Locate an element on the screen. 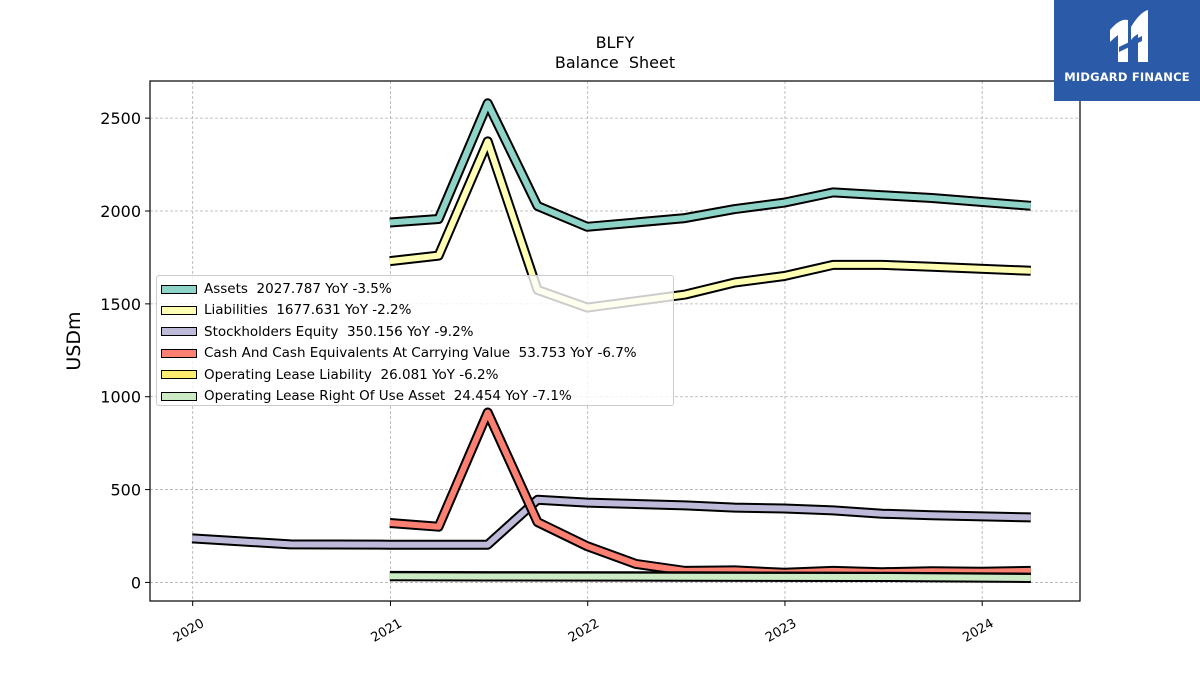 This screenshot has width=1200, height=675. y-tick-label: 500 is located at coordinates (125, 490).